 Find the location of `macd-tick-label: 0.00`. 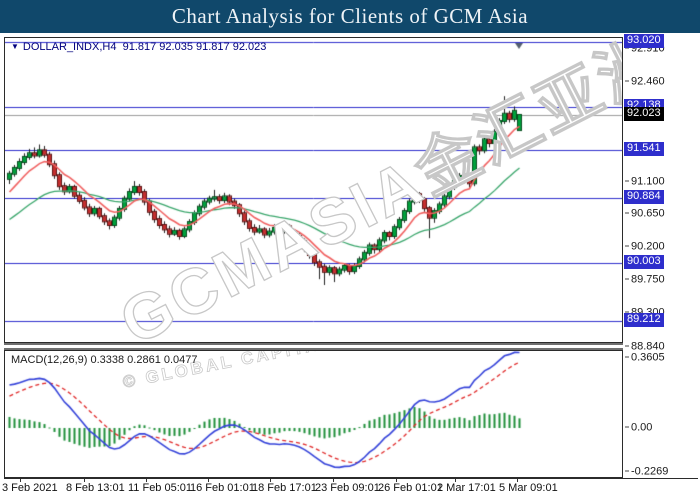

macd-tick-label: 0.00 is located at coordinates (638, 428).